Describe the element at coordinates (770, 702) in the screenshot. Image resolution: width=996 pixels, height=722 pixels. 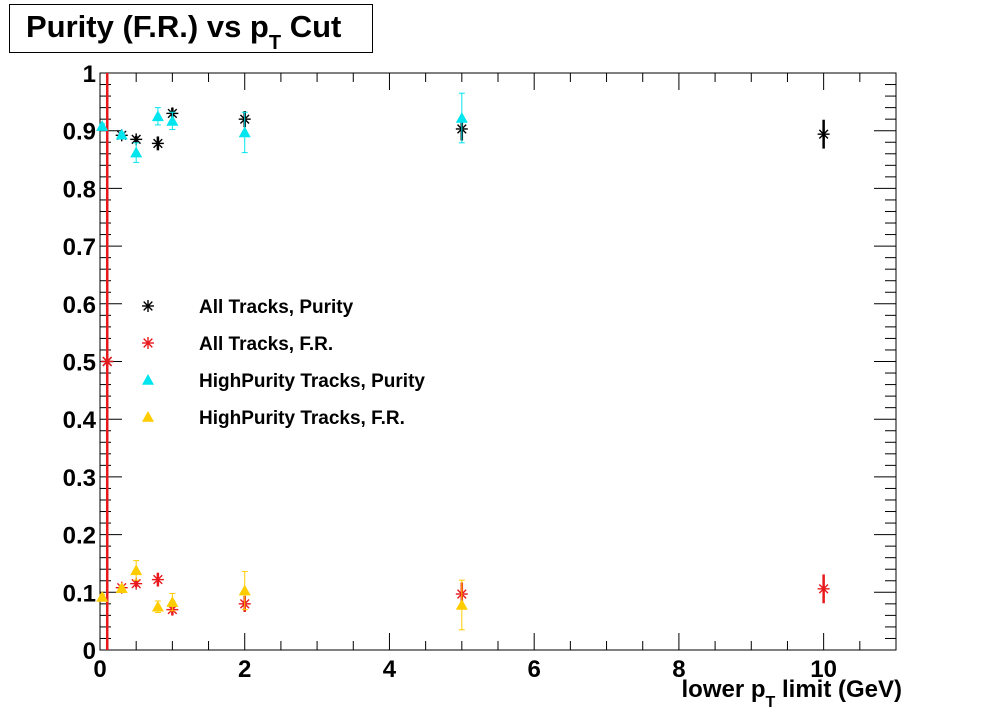
I see `x-axis-label-subscript: T` at that location.